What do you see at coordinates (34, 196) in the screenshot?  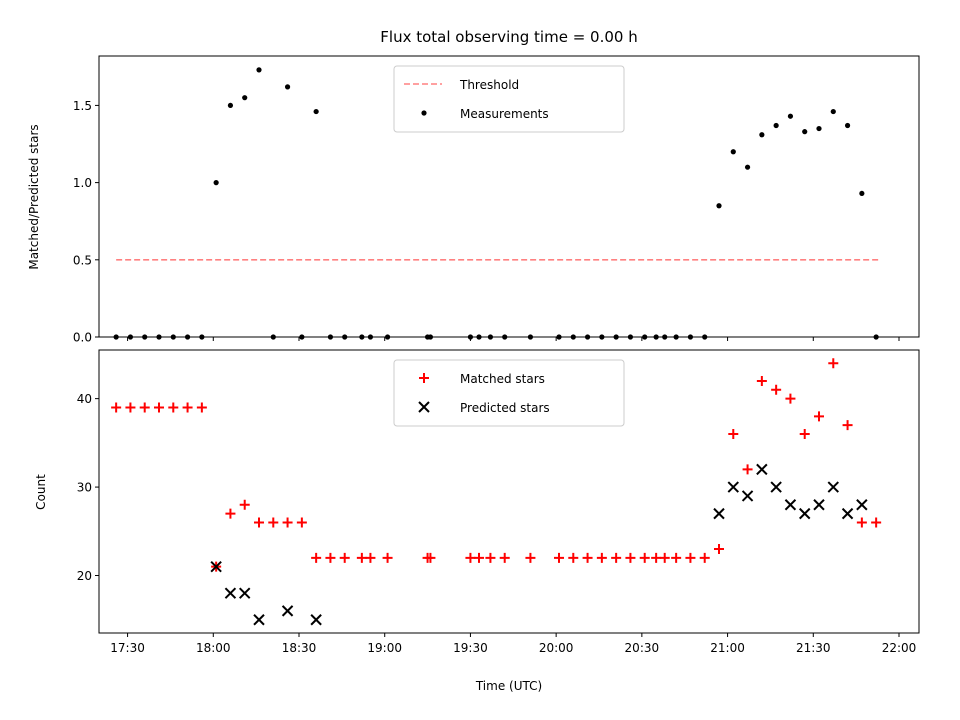 I see `top-y-axis-label: Matched/Predicted stars` at bounding box center [34, 196].